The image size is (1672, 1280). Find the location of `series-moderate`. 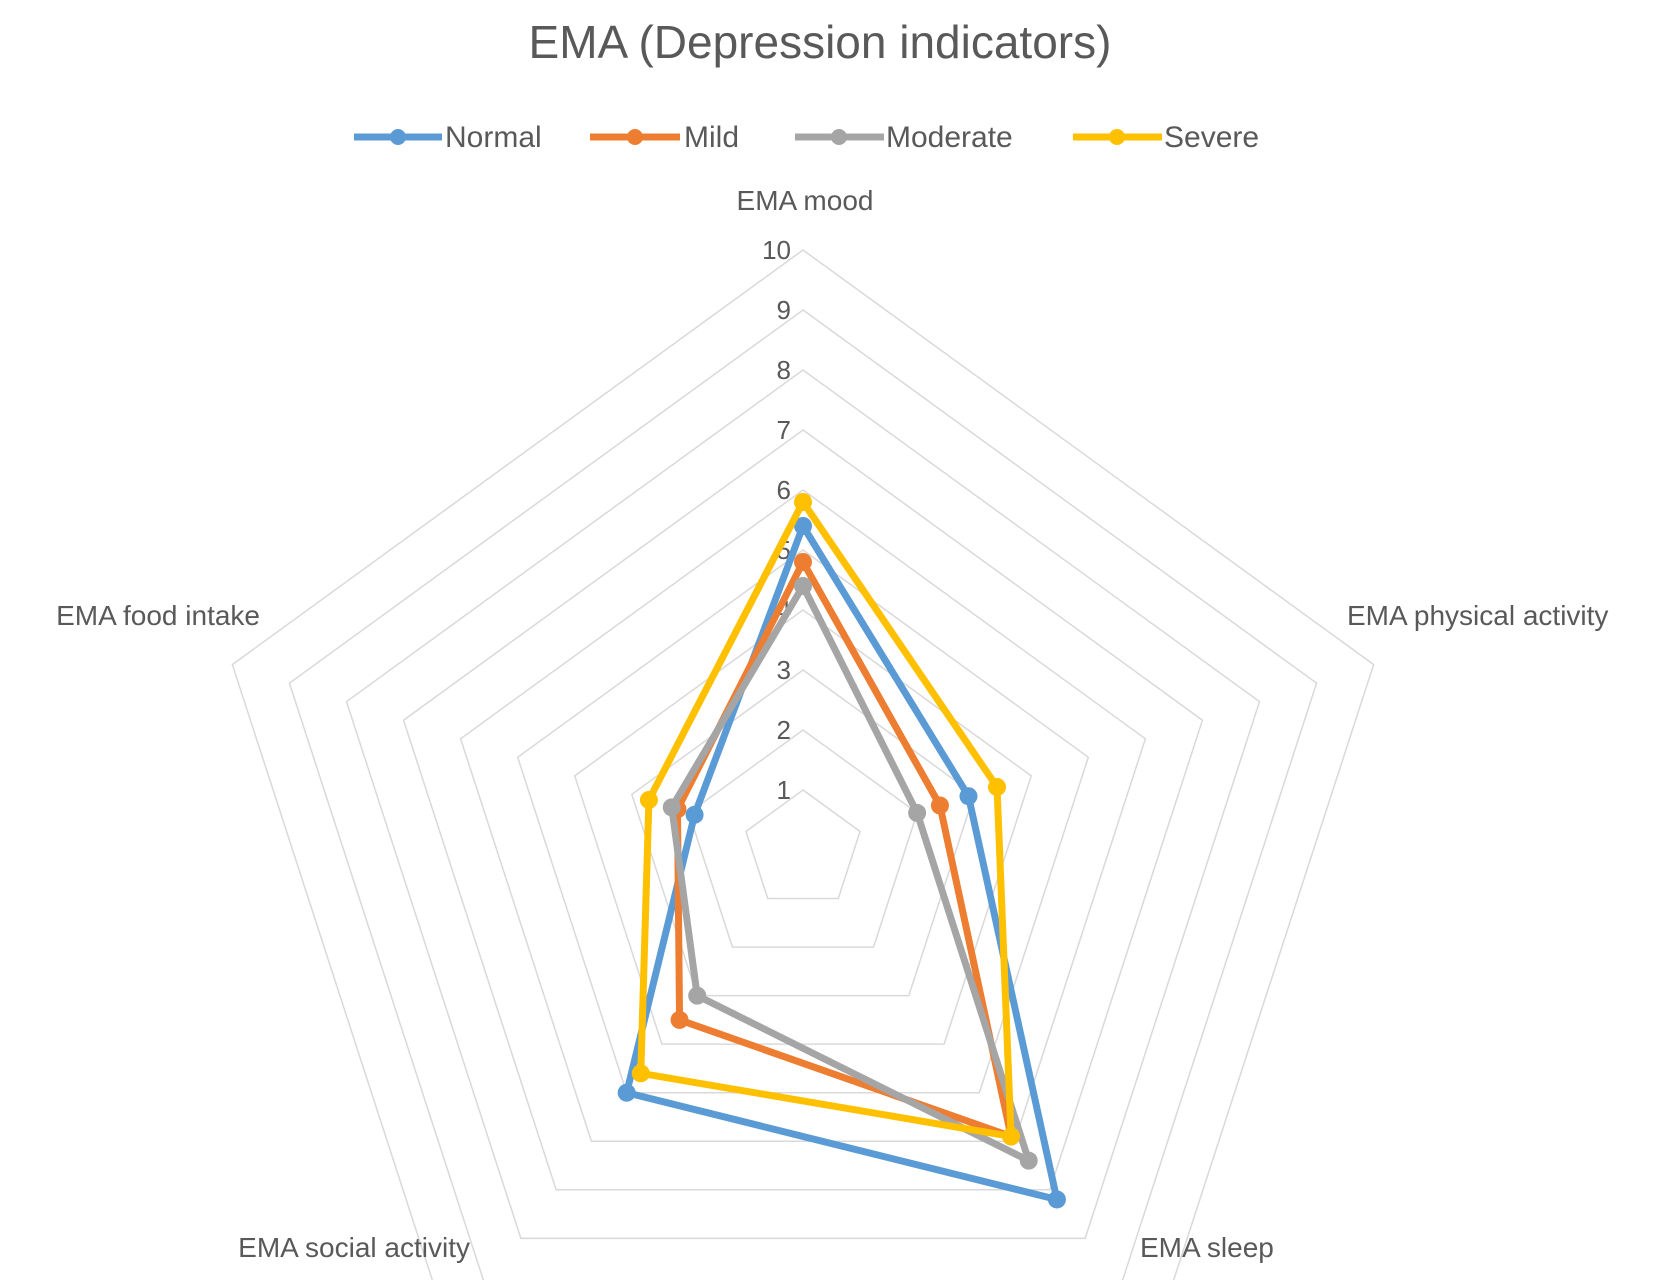

series-moderate is located at coordinates (850, 873).